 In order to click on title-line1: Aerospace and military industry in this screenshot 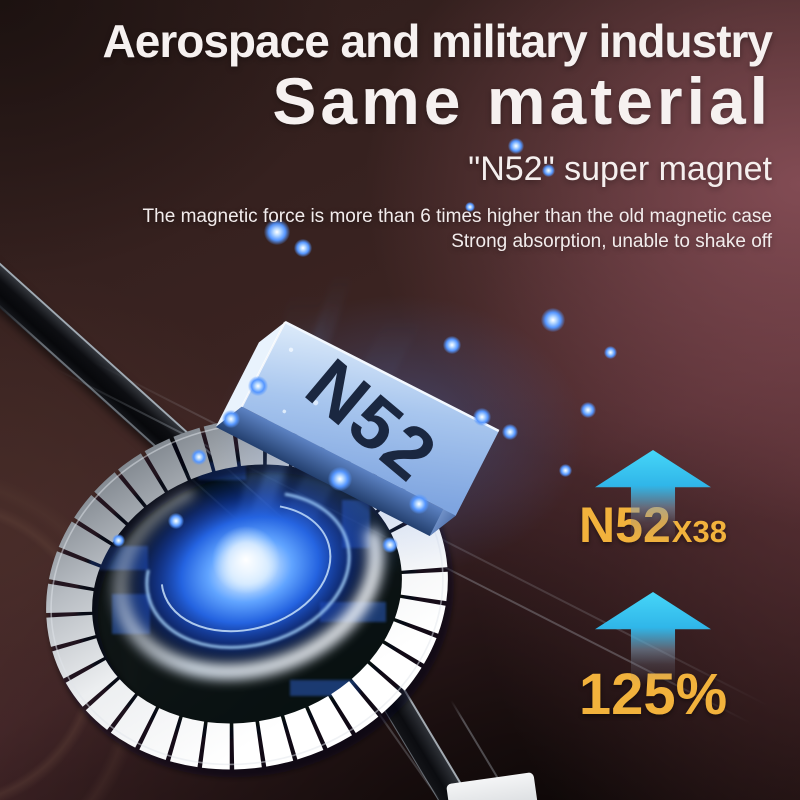, I will do `click(437, 41)`.